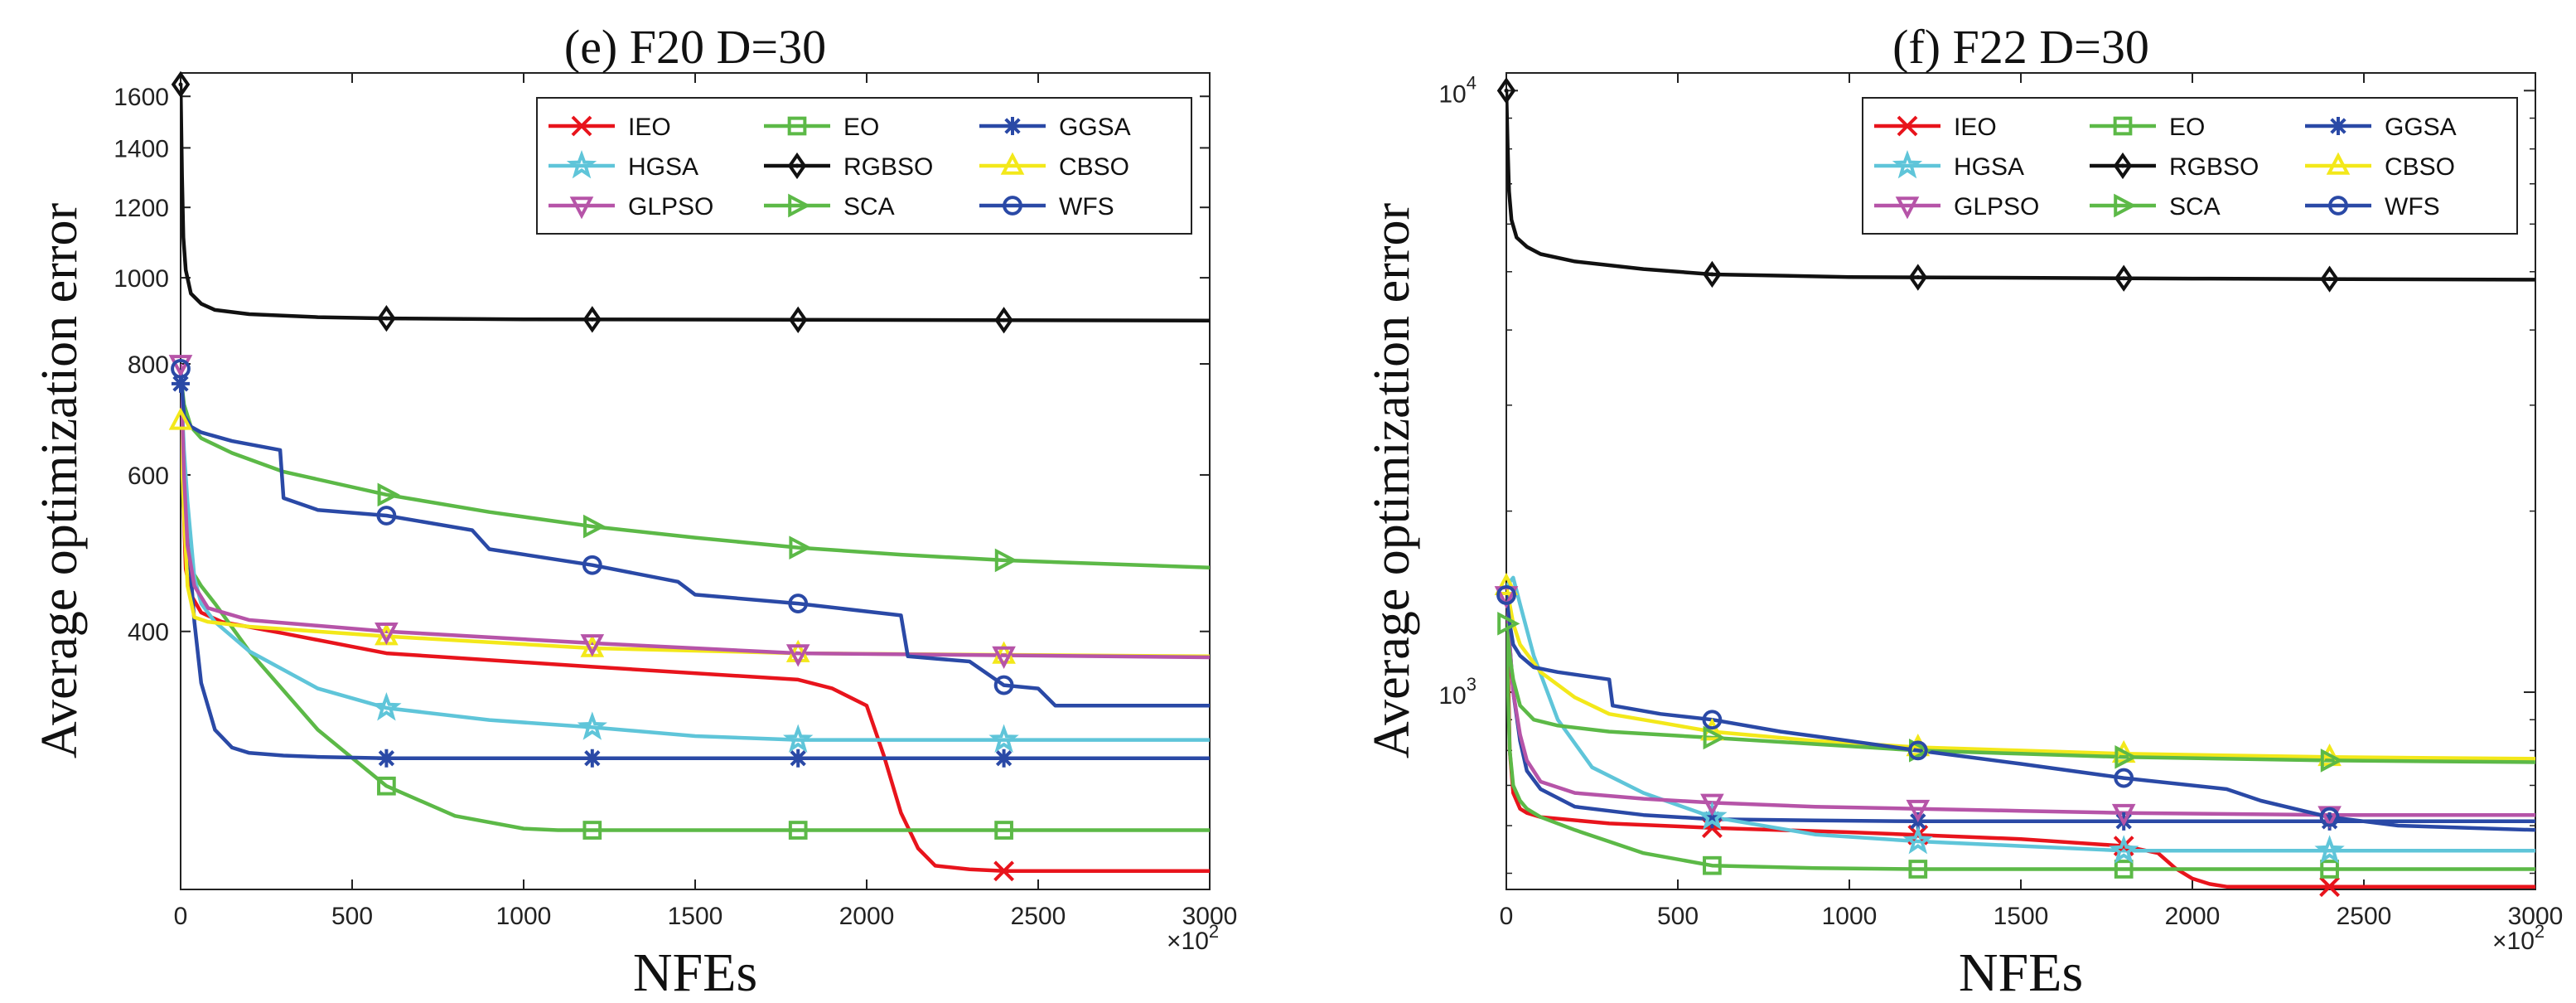  I want to click on series-line-cbso, so click(695, 539).